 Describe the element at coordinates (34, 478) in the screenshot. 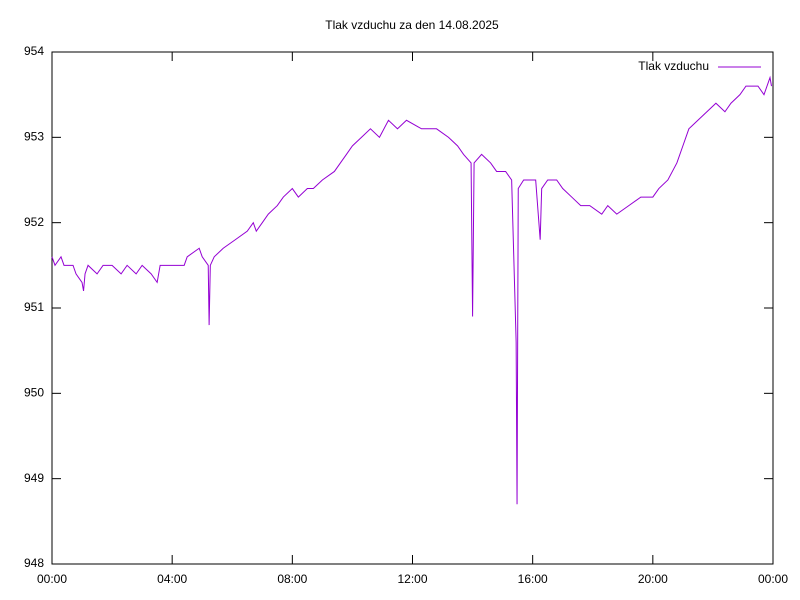

I see `y-tick-label: 949` at that location.